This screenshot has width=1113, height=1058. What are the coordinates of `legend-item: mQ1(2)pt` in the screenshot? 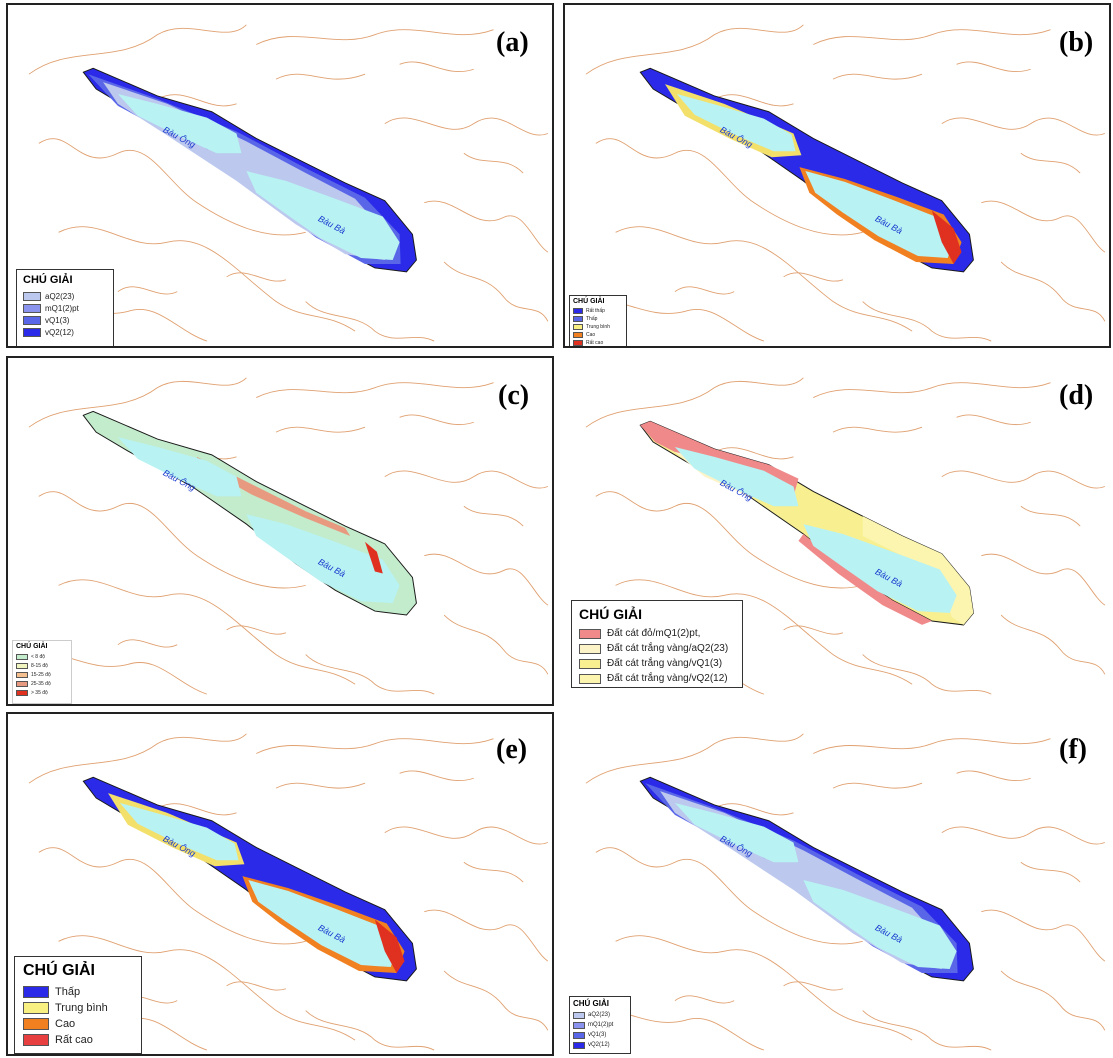 It's located at (65, 308).